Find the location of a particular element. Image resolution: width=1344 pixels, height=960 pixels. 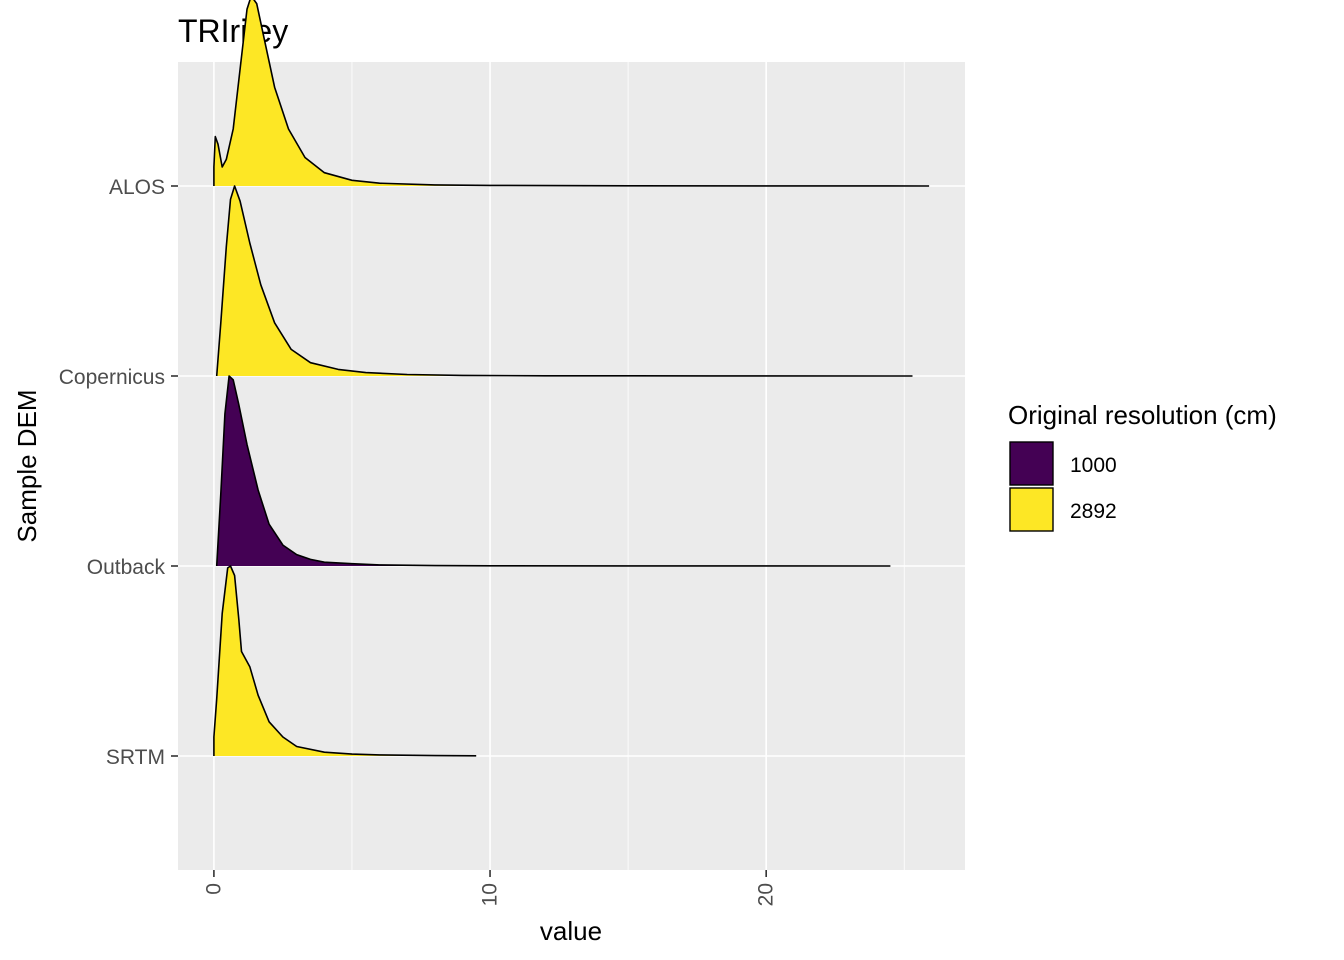

y-axis-title: Sample DEM is located at coordinates (27, 465).